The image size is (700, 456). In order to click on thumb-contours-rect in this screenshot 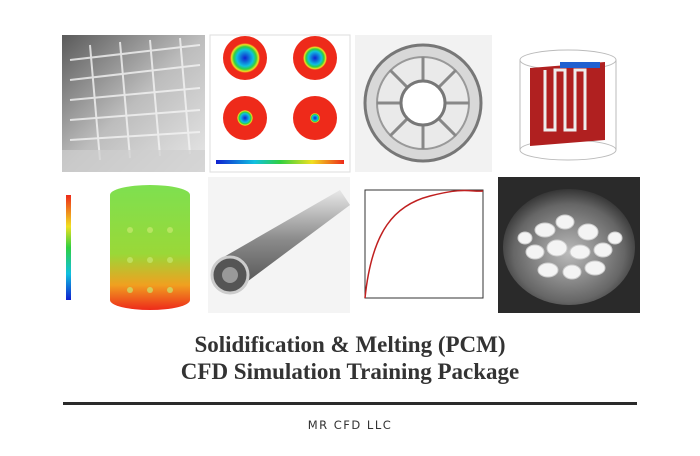, I will do `click(280, 162)`.